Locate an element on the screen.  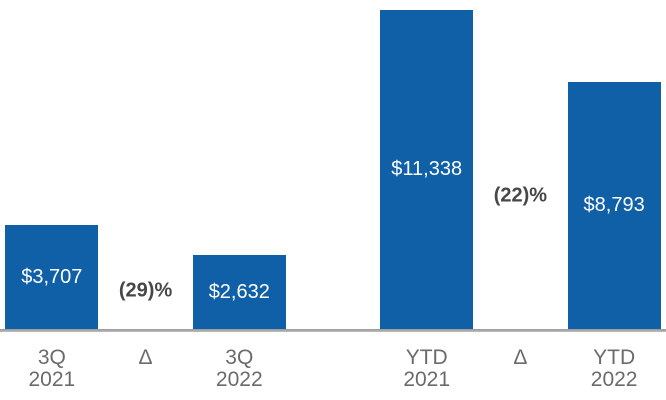
x-axis-tick-label: YTD 2021 is located at coordinates (427, 369).